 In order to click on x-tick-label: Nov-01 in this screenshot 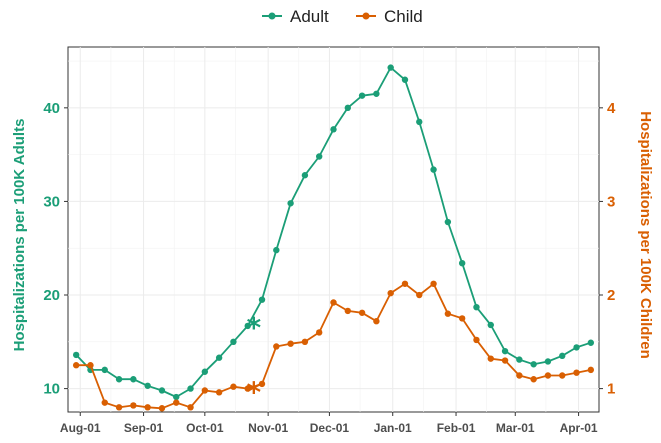, I will do `click(268, 428)`.